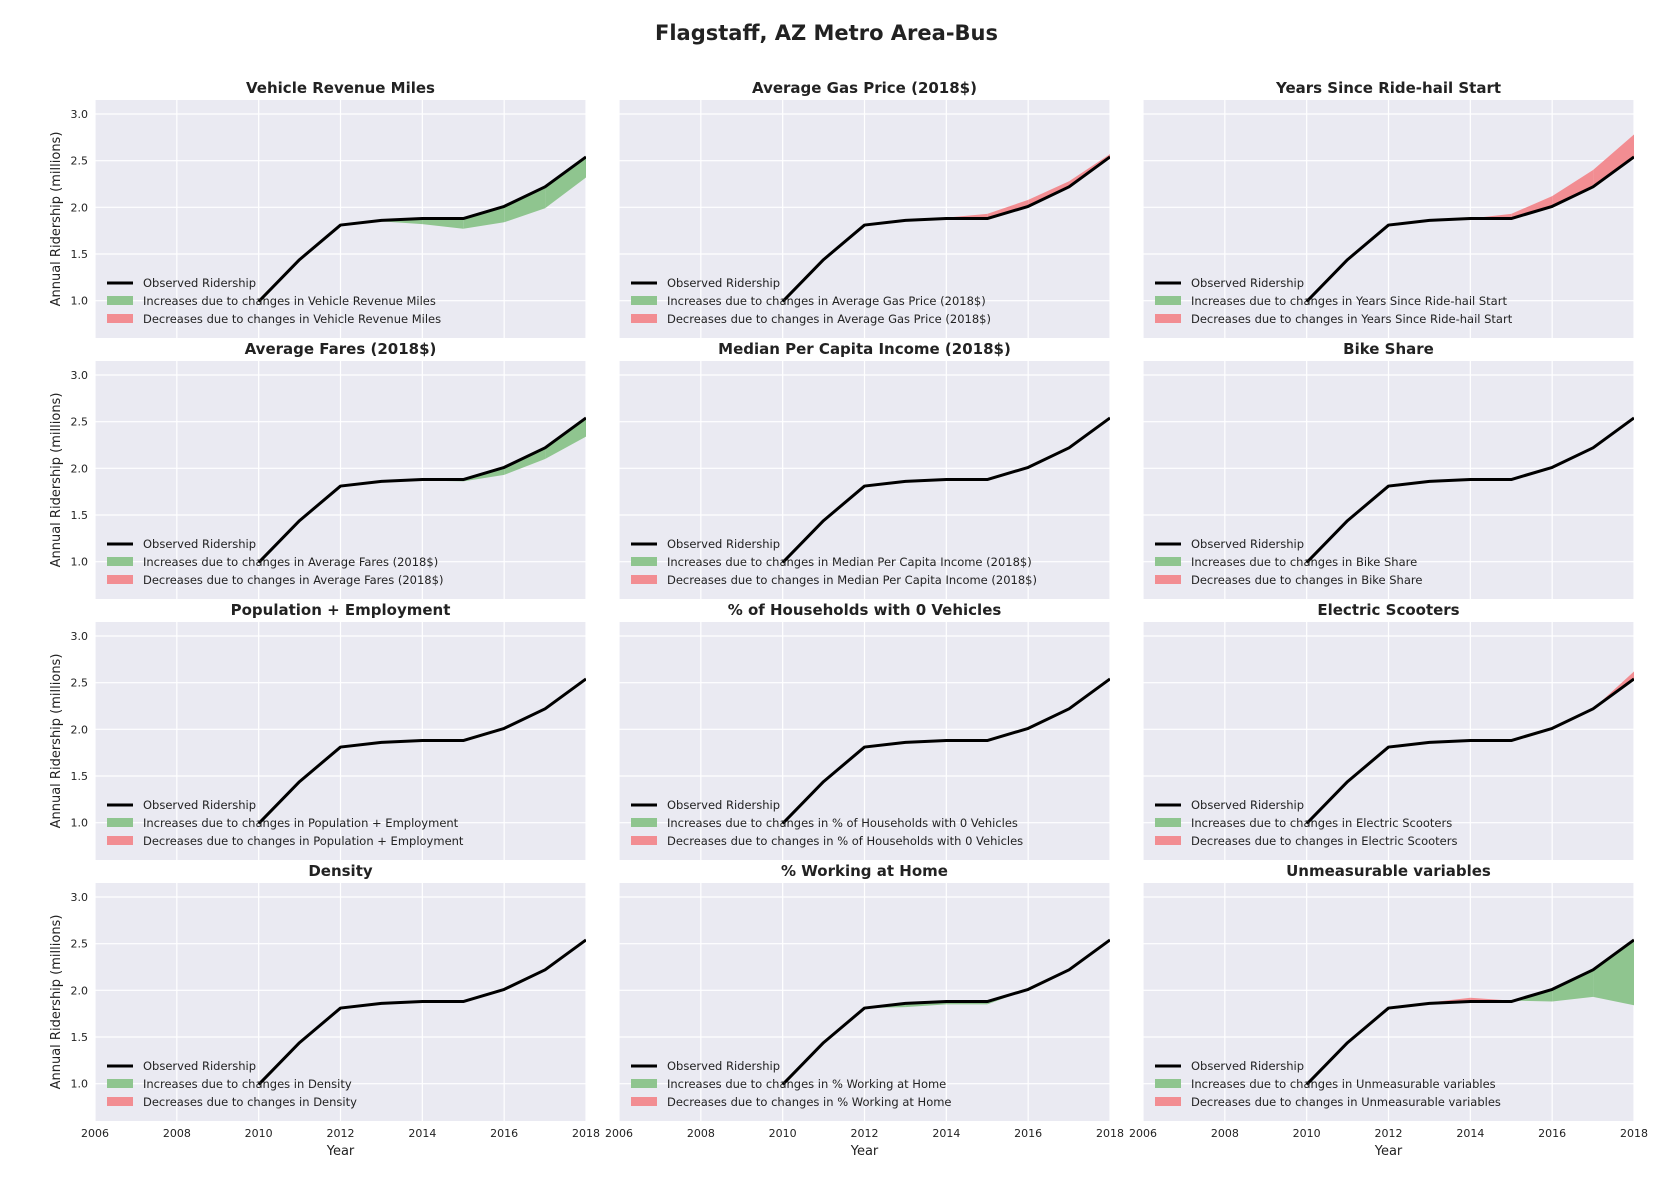  What do you see at coordinates (864, 871) in the screenshot?
I see `panel-title: % Working at Home` at bounding box center [864, 871].